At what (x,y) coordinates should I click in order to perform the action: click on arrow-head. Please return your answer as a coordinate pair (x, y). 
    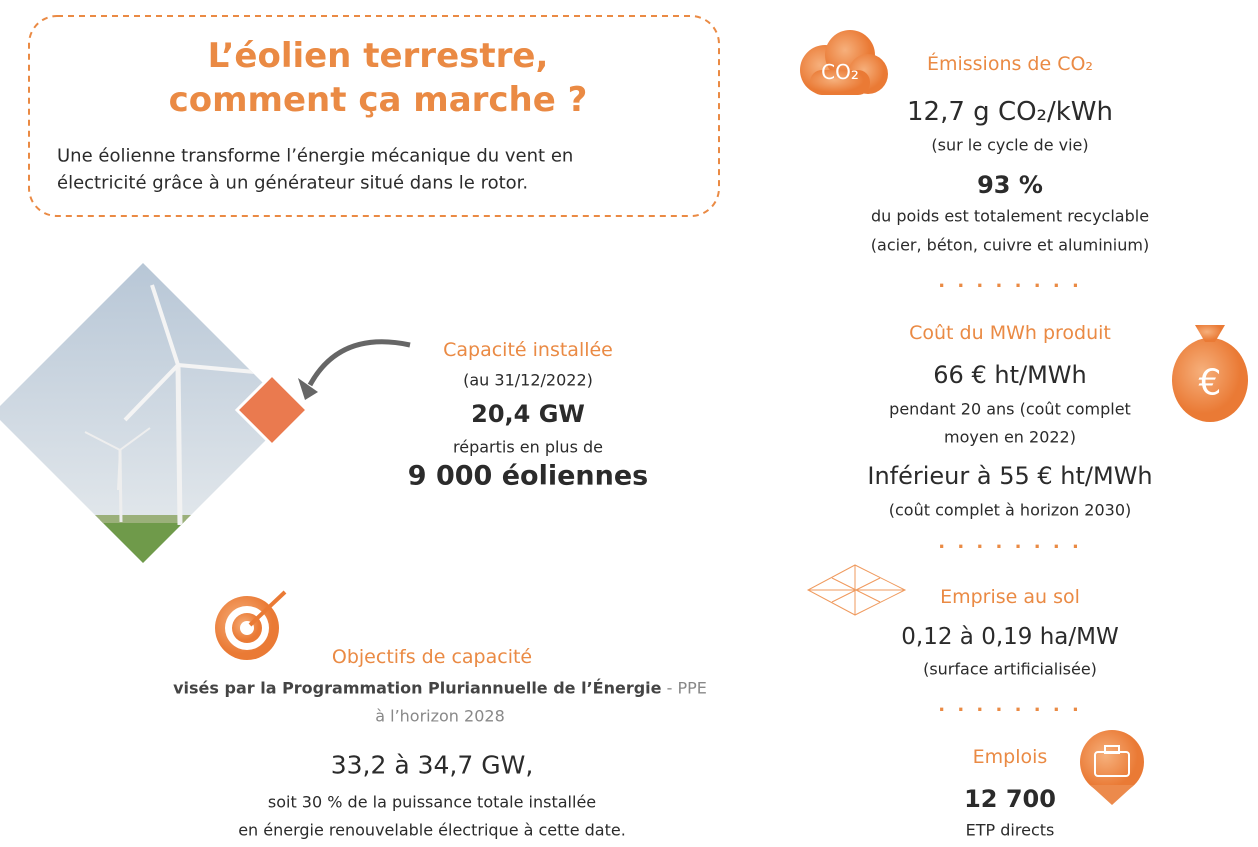
    Looking at the image, I should click on (308, 389).